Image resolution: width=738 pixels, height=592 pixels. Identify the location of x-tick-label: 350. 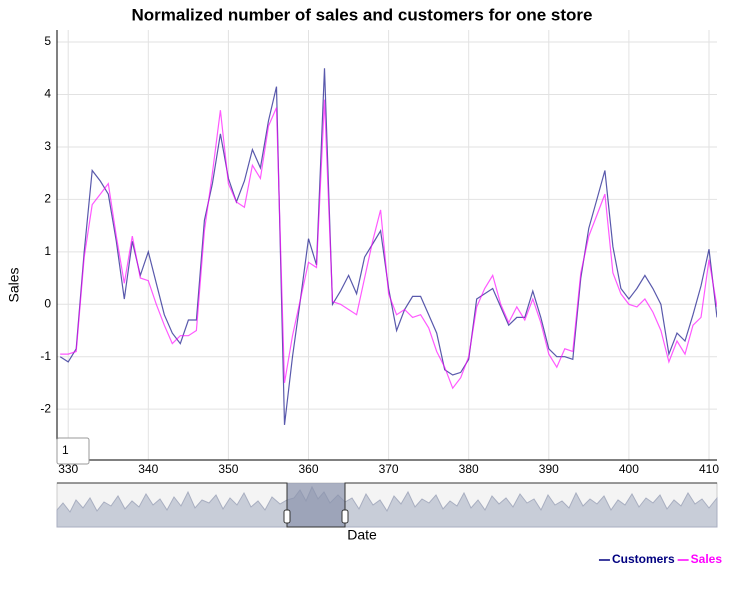
(228, 469).